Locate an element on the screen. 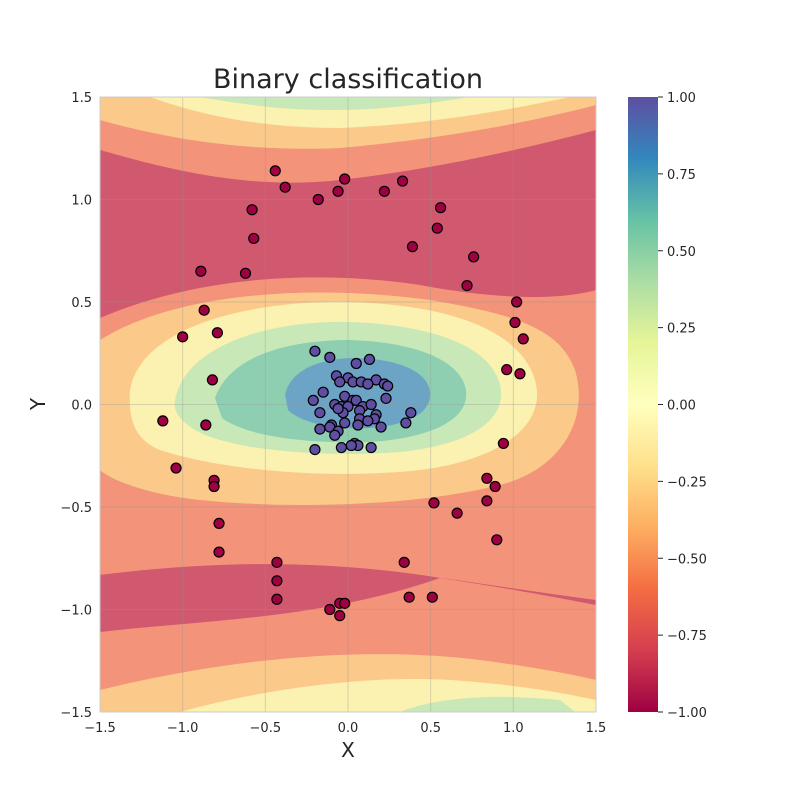  x-tick-label: −0.5 is located at coordinates (266, 728).